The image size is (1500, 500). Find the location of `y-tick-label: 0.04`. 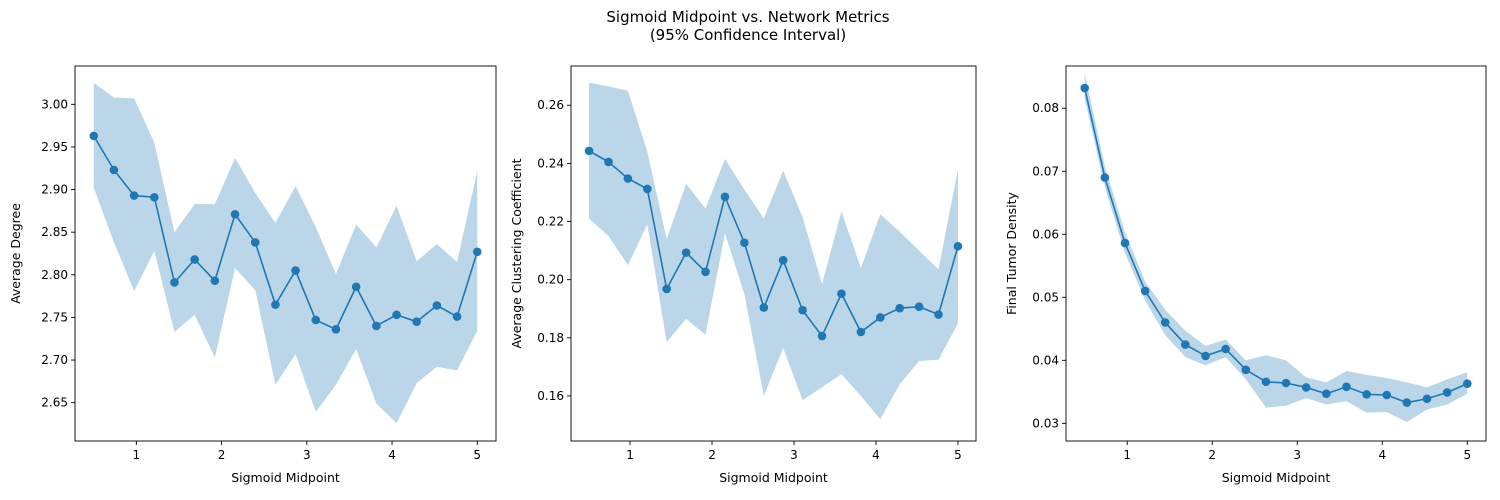

y-tick-label: 0.04 is located at coordinates (1045, 360).